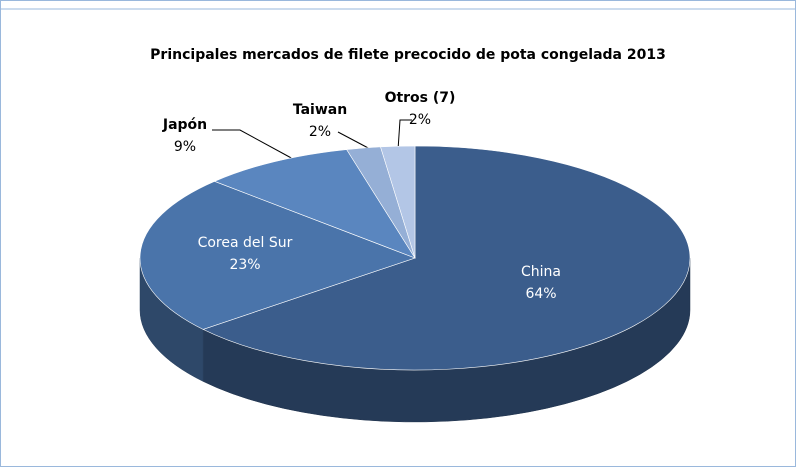 The image size is (796, 471). Describe the element at coordinates (184, 125) in the screenshot. I see `slice-label: Japón` at that location.